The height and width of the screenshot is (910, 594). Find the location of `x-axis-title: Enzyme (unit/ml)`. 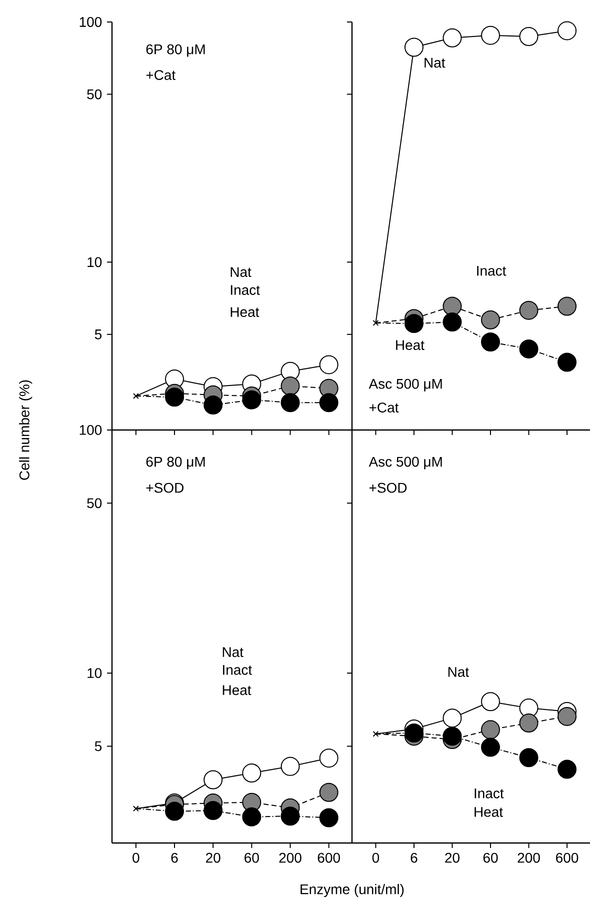

x-axis-title: Enzyme (unit/ml) is located at coordinates (352, 891).